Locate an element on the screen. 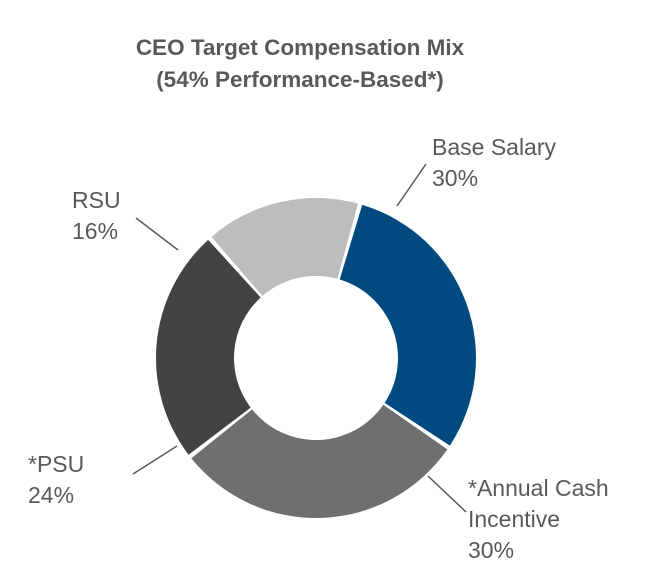  donut-slice-base-salary is located at coordinates (407, 325).